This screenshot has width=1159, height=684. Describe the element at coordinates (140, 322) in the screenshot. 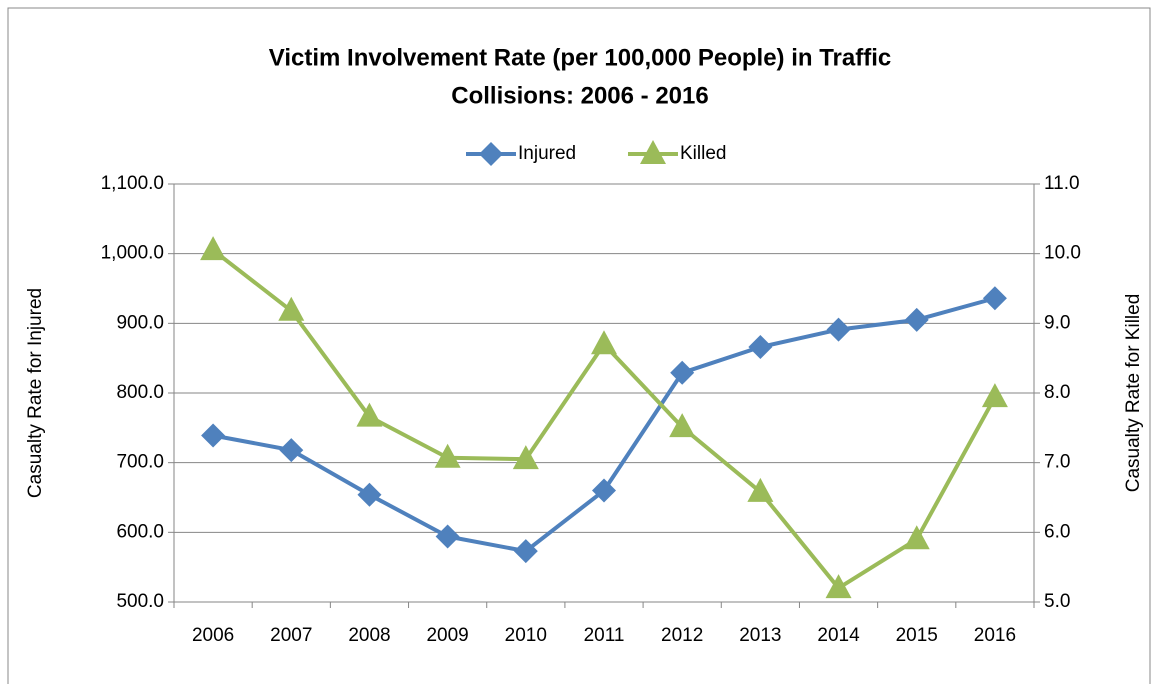

I see `y-tick-label: 900.0` at that location.